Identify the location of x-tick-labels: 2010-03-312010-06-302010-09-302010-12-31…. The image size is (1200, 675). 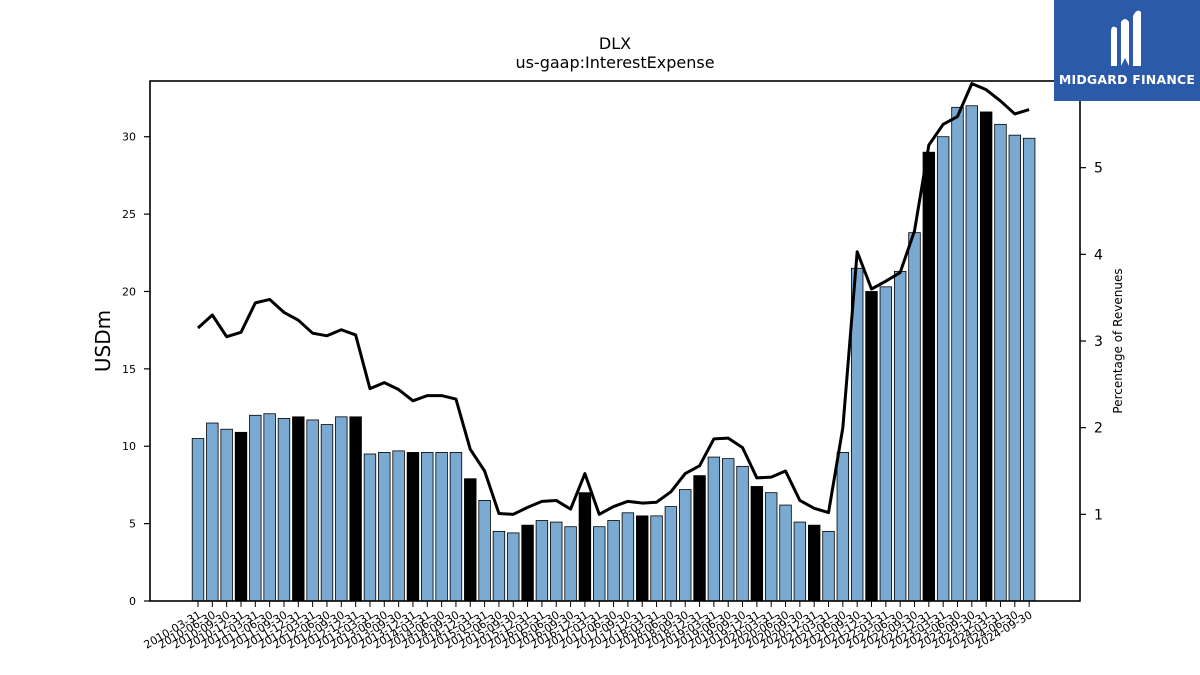
(588, 626).